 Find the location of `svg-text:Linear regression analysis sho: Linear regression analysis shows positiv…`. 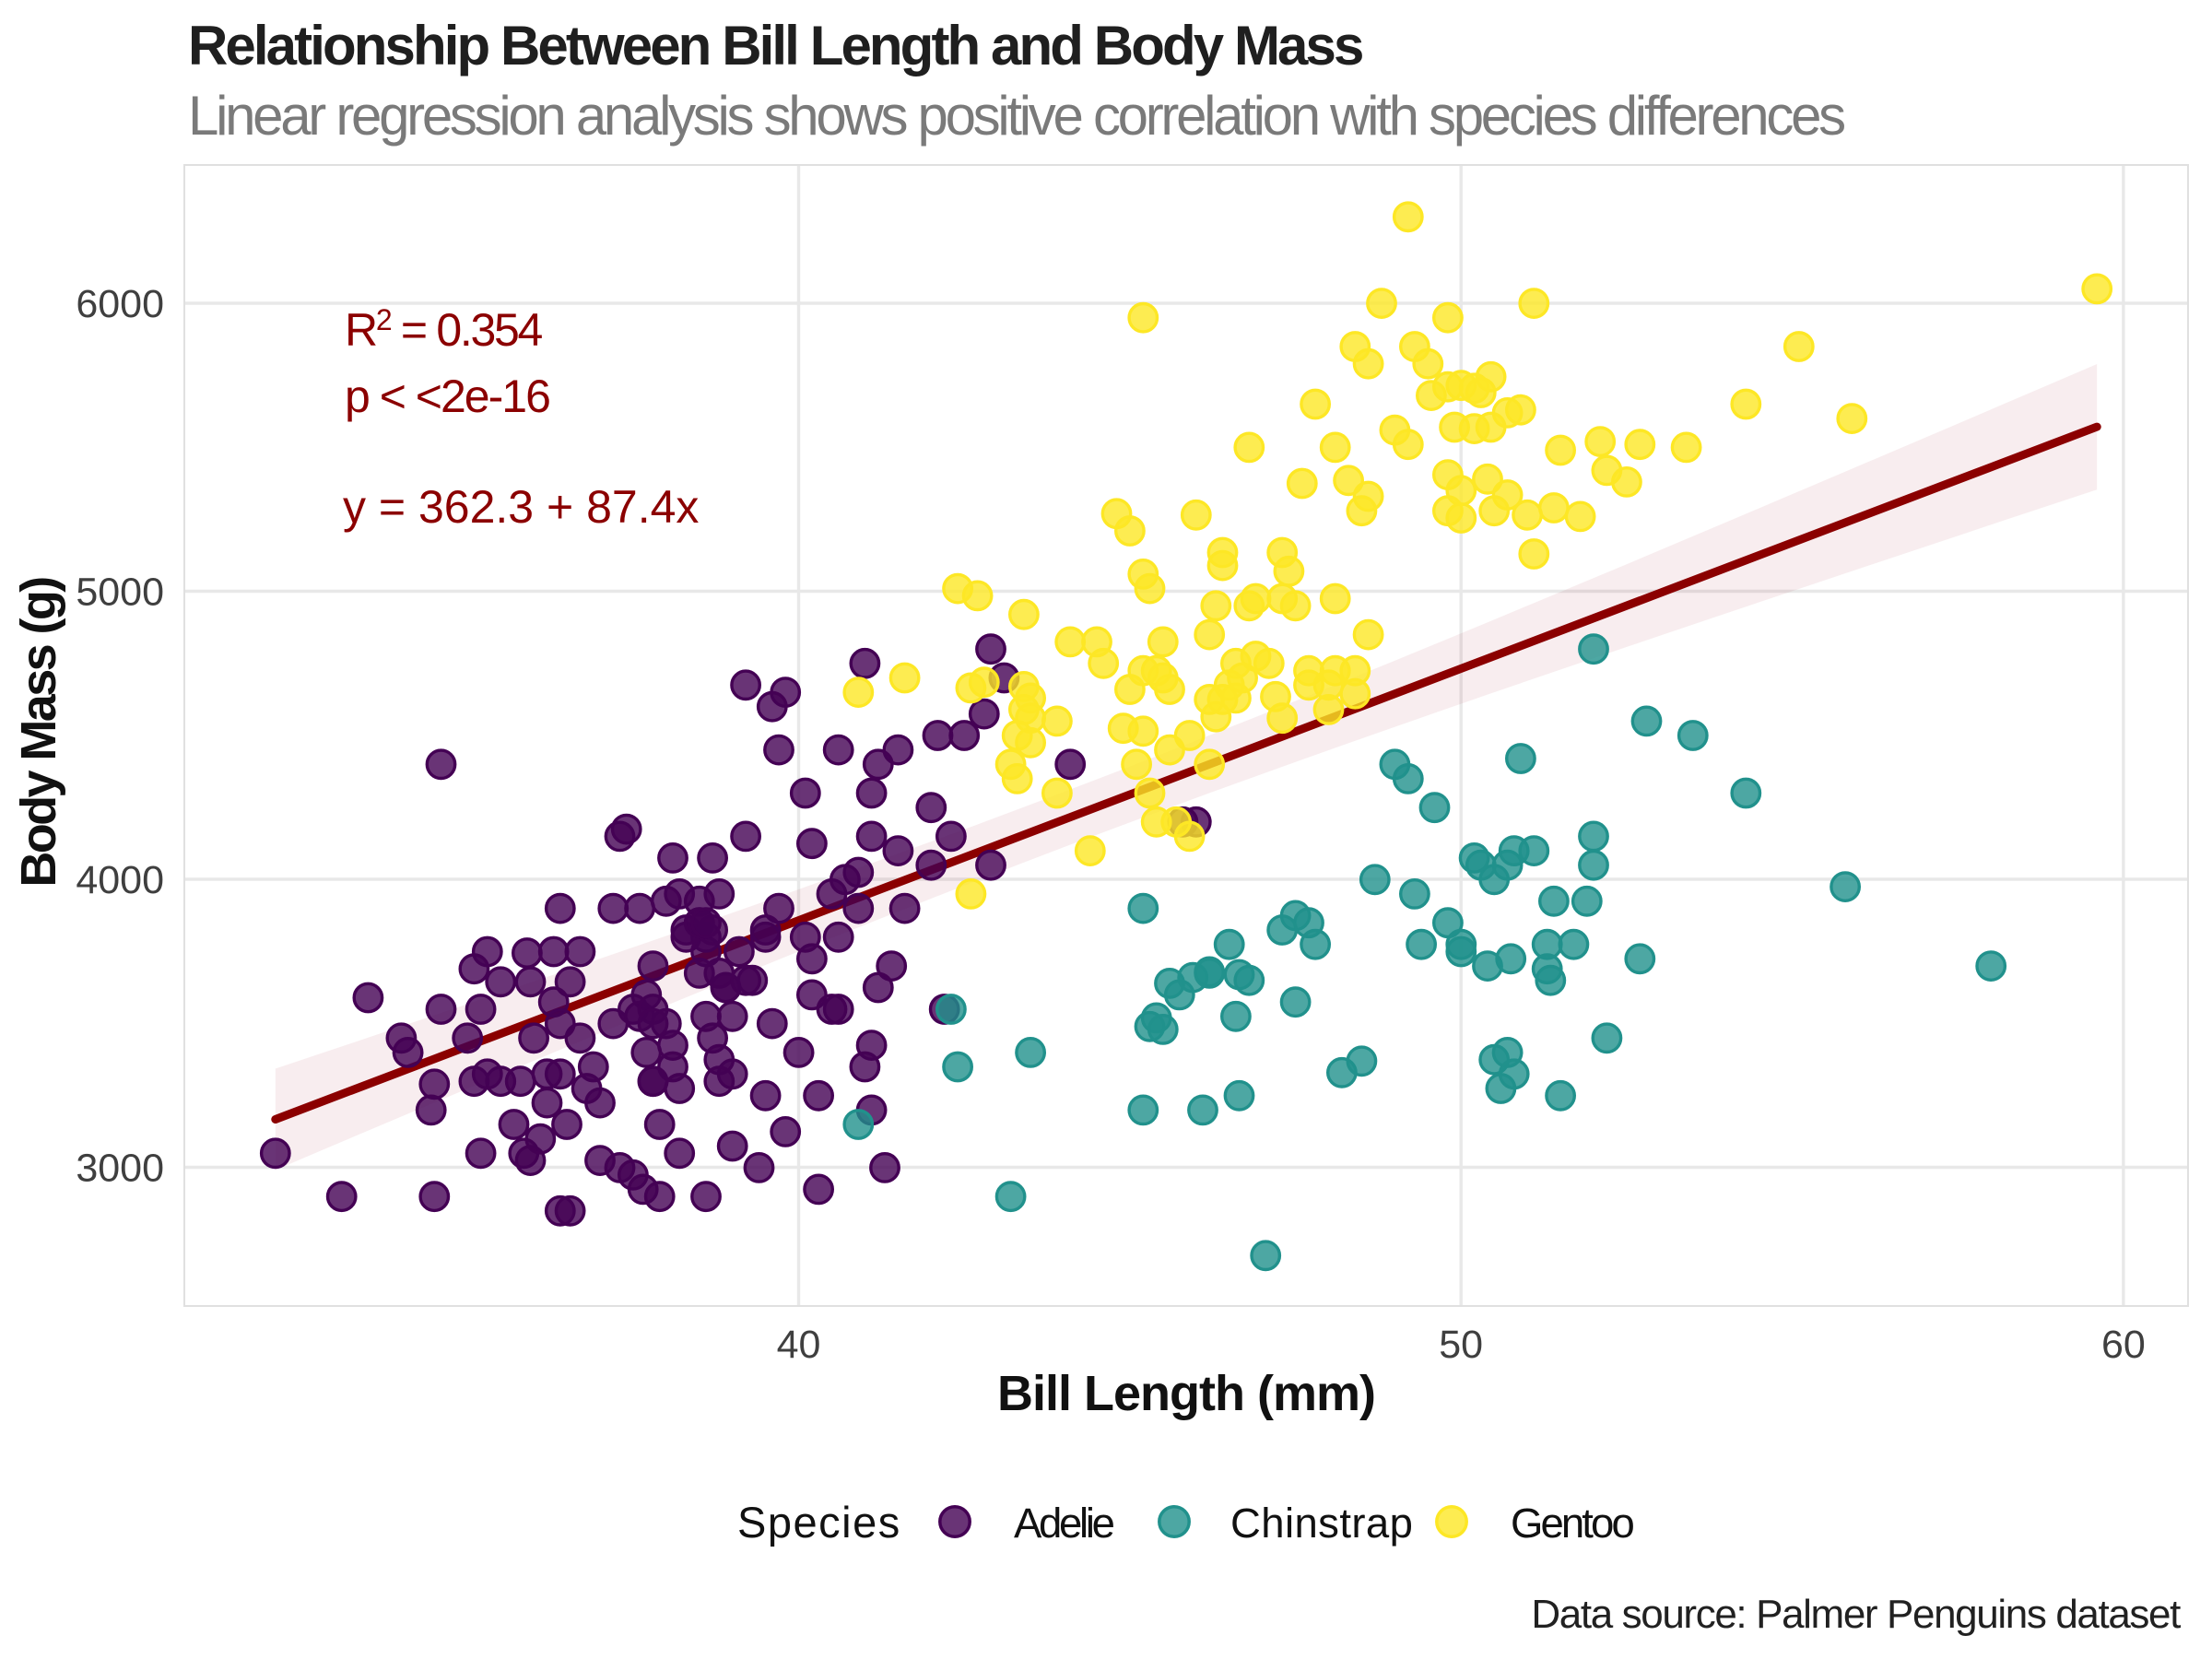

svg-text:Linear regression analysis sho: Linear regression analysis shows positiv… is located at coordinates (1016, 116).